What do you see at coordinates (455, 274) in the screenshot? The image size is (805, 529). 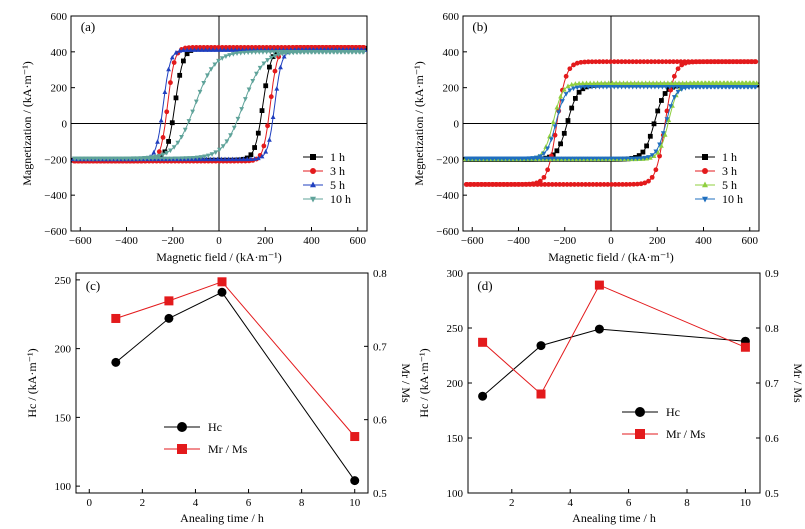 I see `y-left-tick-label: 300` at bounding box center [455, 274].